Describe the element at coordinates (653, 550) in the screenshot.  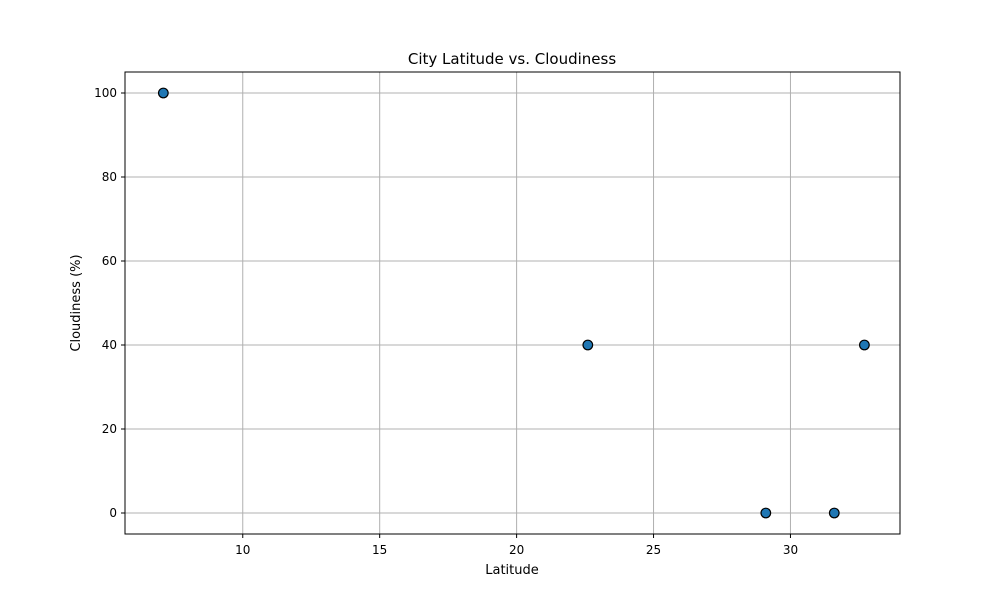
I see `x-tick-label: 25` at that location.